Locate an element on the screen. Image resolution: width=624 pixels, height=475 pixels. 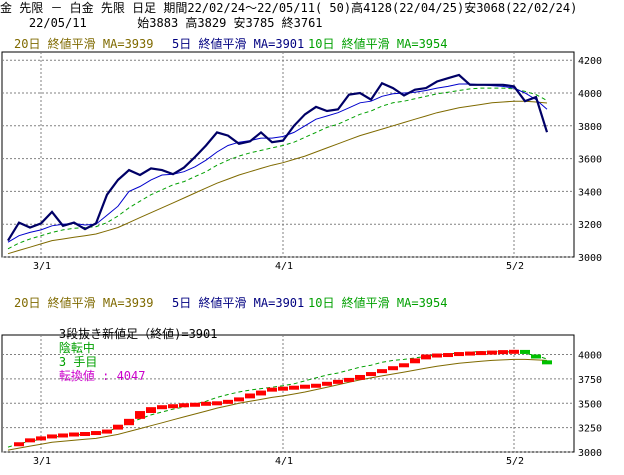
new-price-label: 3段抜き新値足（終値)=3901 is located at coordinates (138, 334).